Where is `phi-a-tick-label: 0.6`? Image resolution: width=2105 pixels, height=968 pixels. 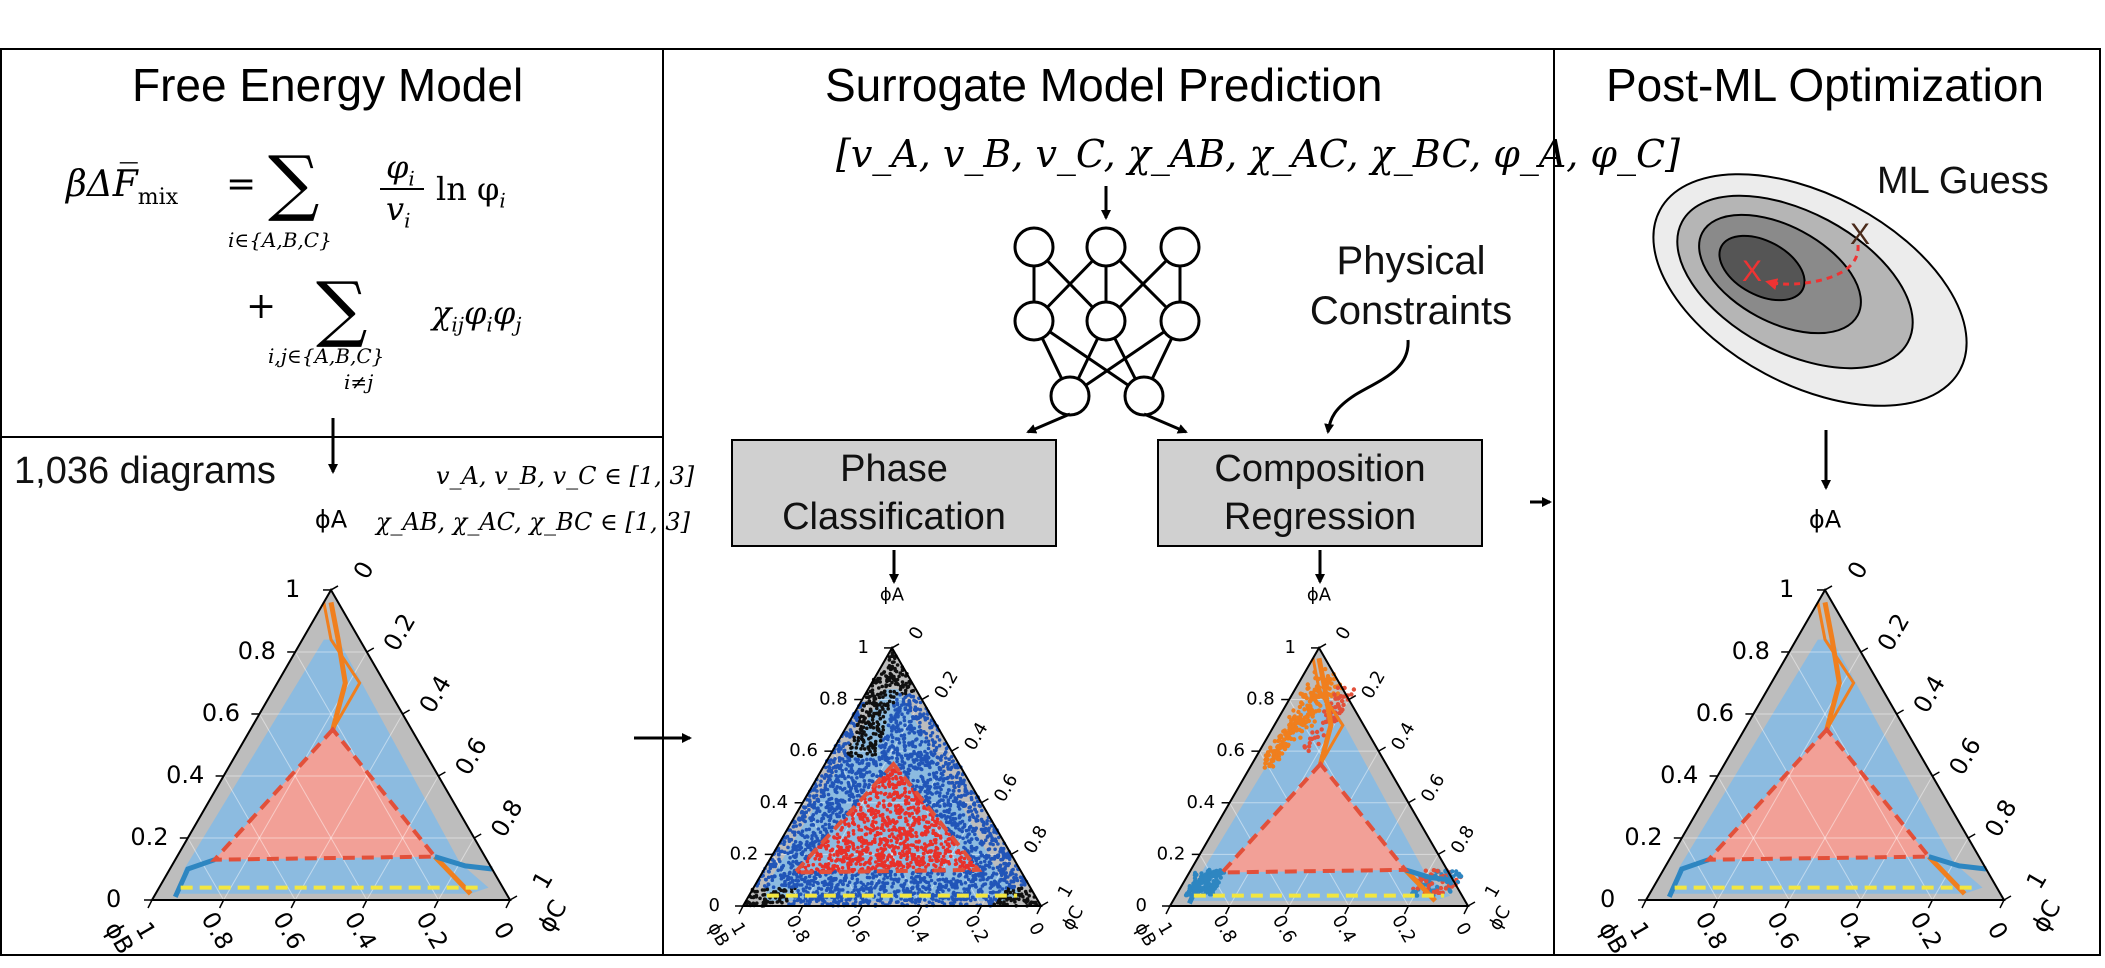
phi-a-tick-label: 0.6 is located at coordinates (803, 750).